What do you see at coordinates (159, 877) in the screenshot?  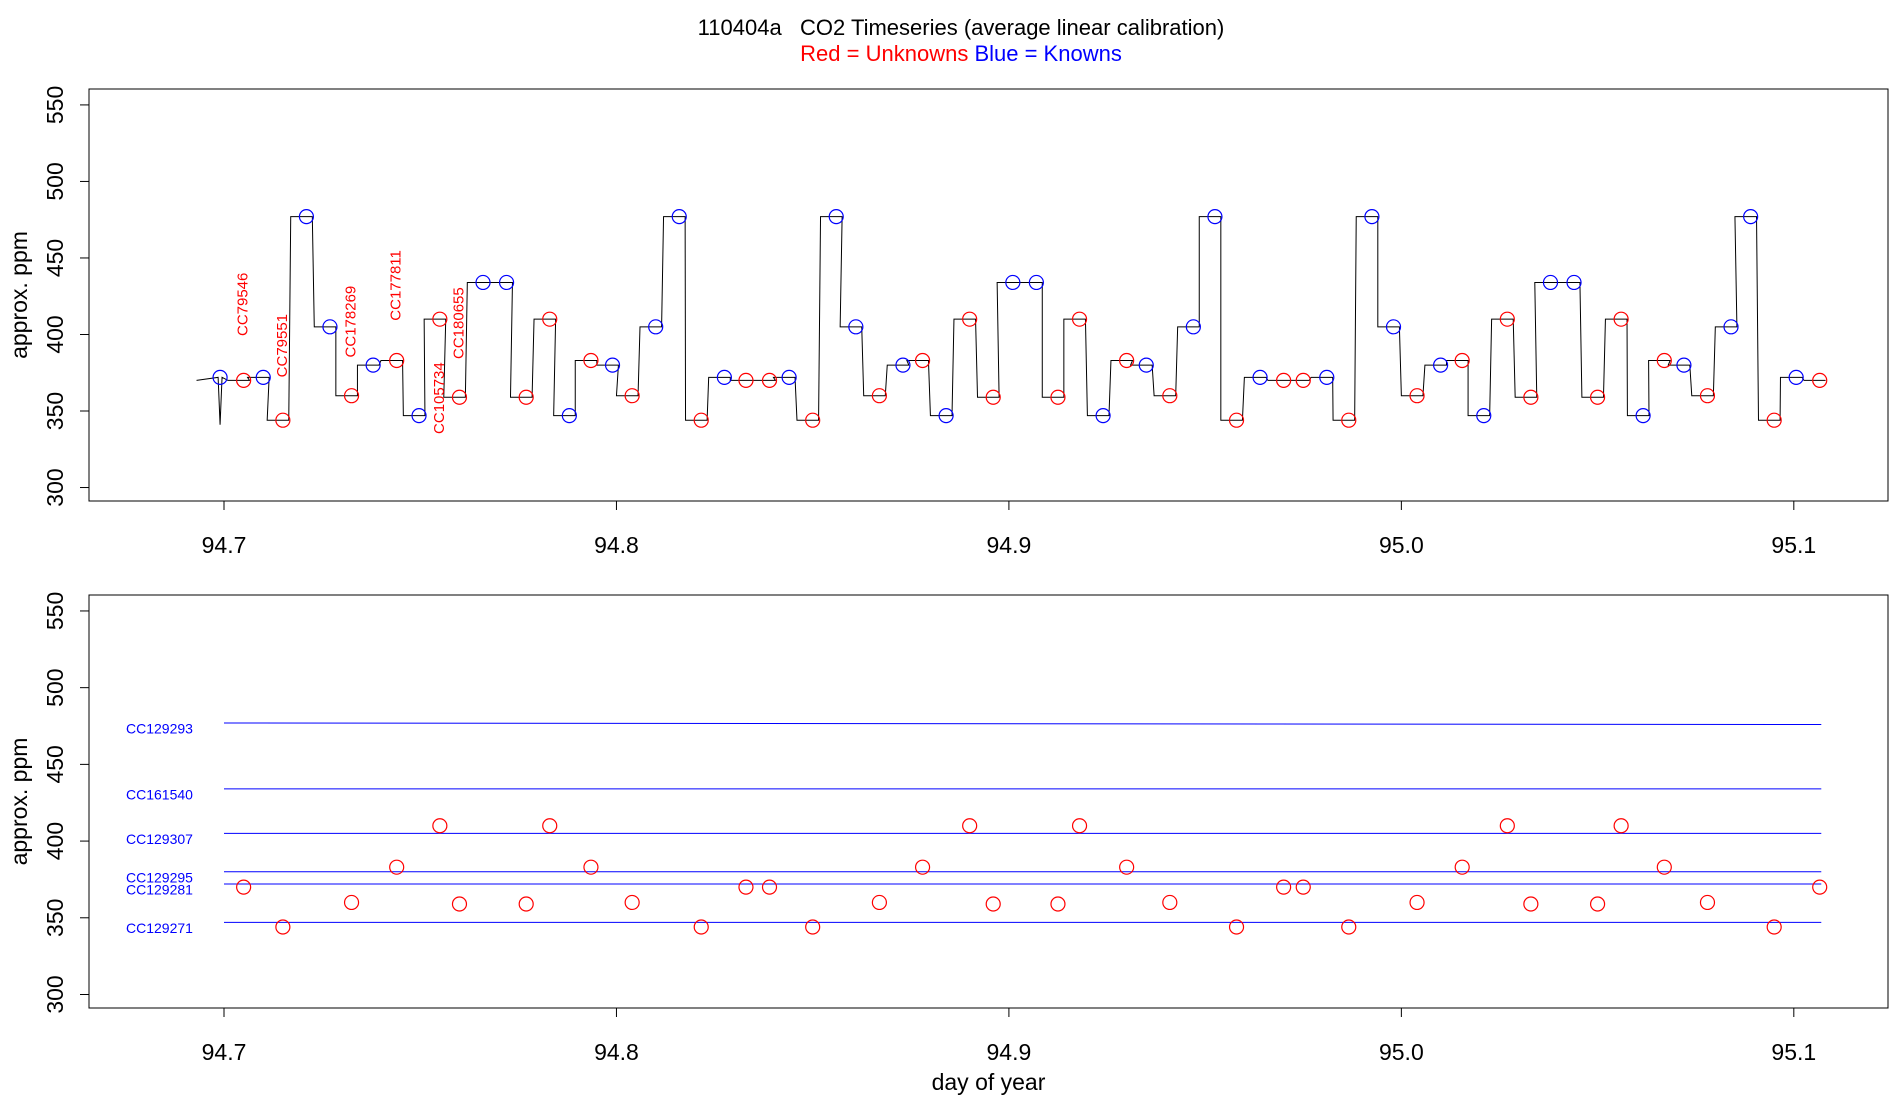 I see `series-label: CC129295` at bounding box center [159, 877].